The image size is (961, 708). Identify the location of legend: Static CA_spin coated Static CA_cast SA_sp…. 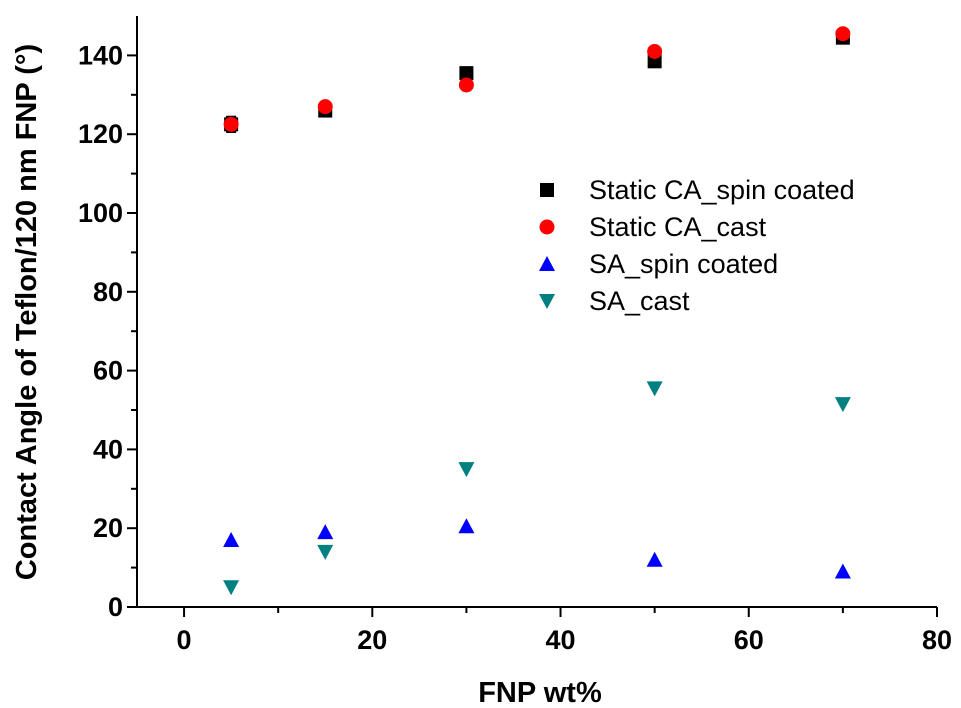
(697, 245).